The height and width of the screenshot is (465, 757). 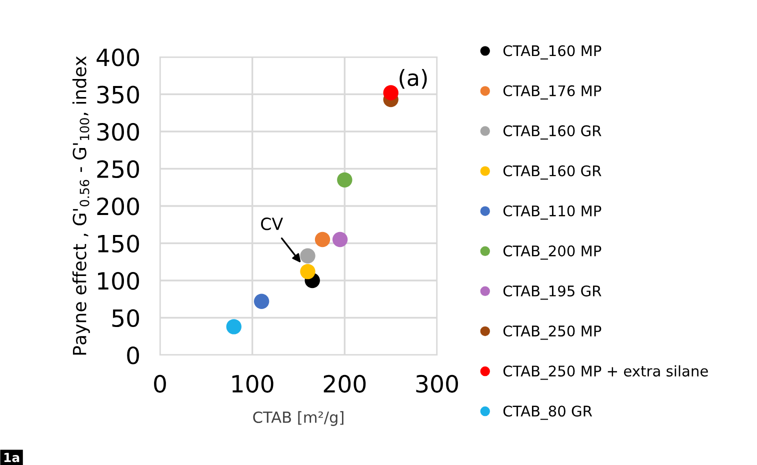 I want to click on y-tick-label: 400, so click(x=117, y=57).